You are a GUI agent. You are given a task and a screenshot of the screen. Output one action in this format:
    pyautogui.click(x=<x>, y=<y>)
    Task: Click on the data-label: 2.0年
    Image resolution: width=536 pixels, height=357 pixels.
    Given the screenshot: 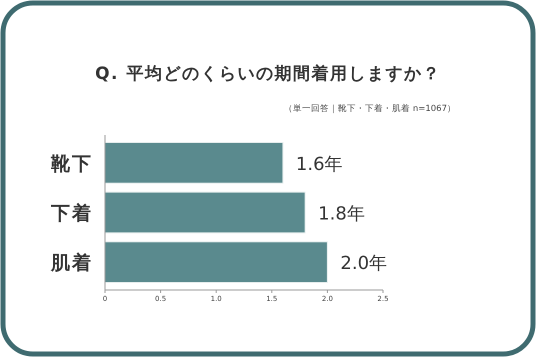 What is the action you would take?
    pyautogui.click(x=364, y=263)
    